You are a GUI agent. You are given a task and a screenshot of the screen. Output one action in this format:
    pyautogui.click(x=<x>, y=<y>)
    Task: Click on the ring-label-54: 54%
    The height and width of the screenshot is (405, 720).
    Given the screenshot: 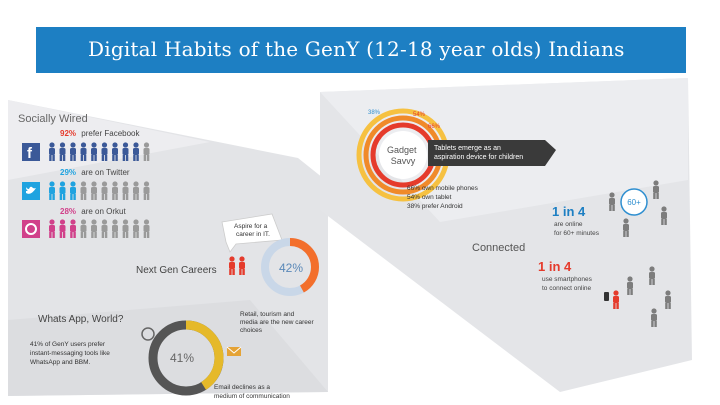 What is the action you would take?
    pyautogui.click(x=419, y=115)
    